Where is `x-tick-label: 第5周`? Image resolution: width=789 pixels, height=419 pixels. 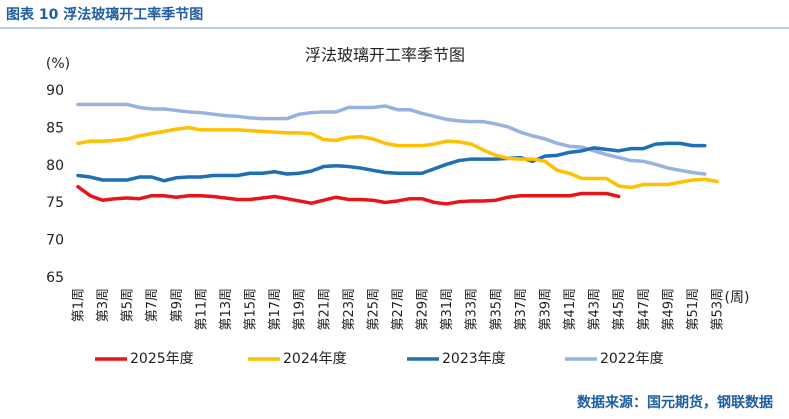 x-tick-label: 第5周 is located at coordinates (128, 305).